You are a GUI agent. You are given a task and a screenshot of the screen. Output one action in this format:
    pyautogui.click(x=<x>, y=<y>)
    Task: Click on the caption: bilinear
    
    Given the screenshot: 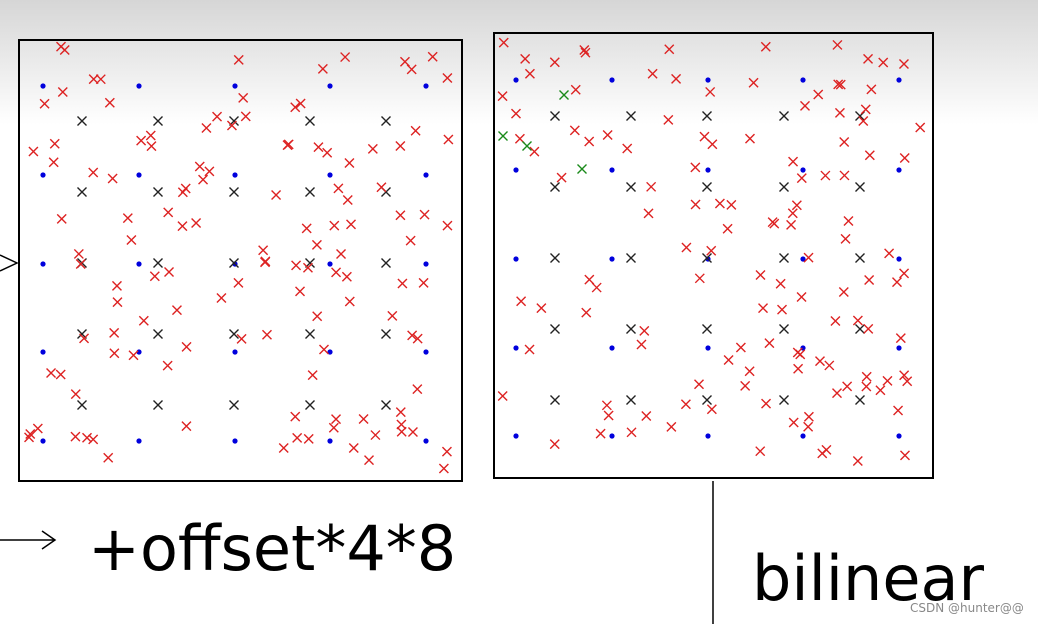 What is the action you would take?
    pyautogui.click(x=868, y=578)
    